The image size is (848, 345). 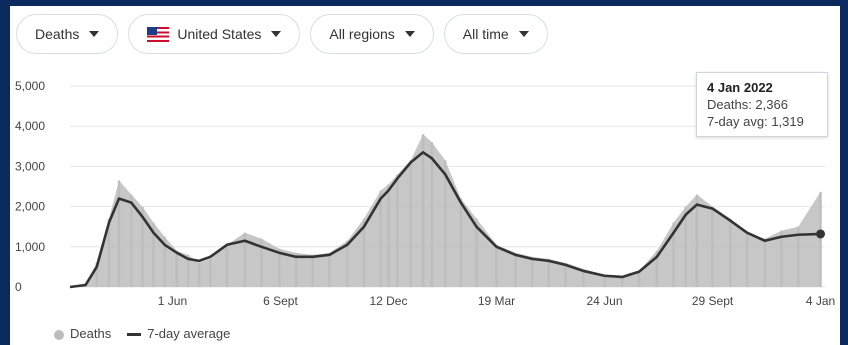 I want to click on y-tick-label: 3,000, so click(x=30, y=166).